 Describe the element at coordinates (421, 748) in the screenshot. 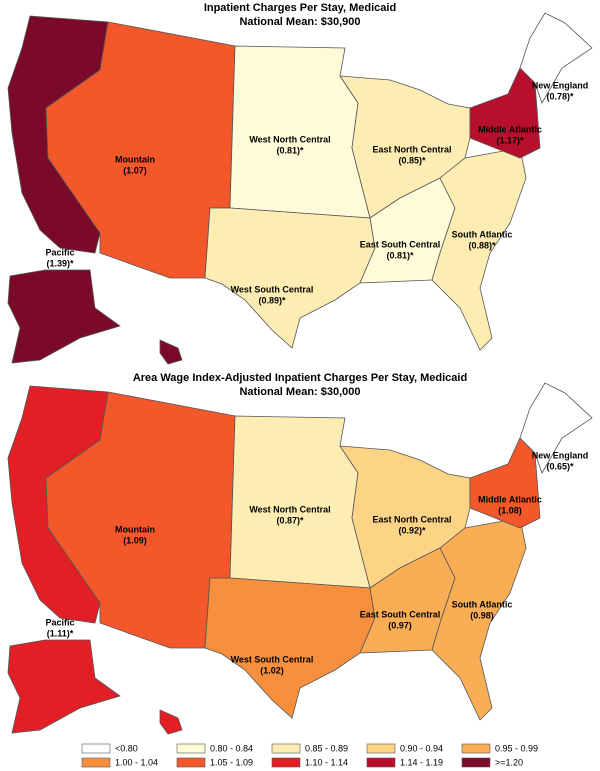

I see `legend-label: 0.90 - 0.94` at that location.